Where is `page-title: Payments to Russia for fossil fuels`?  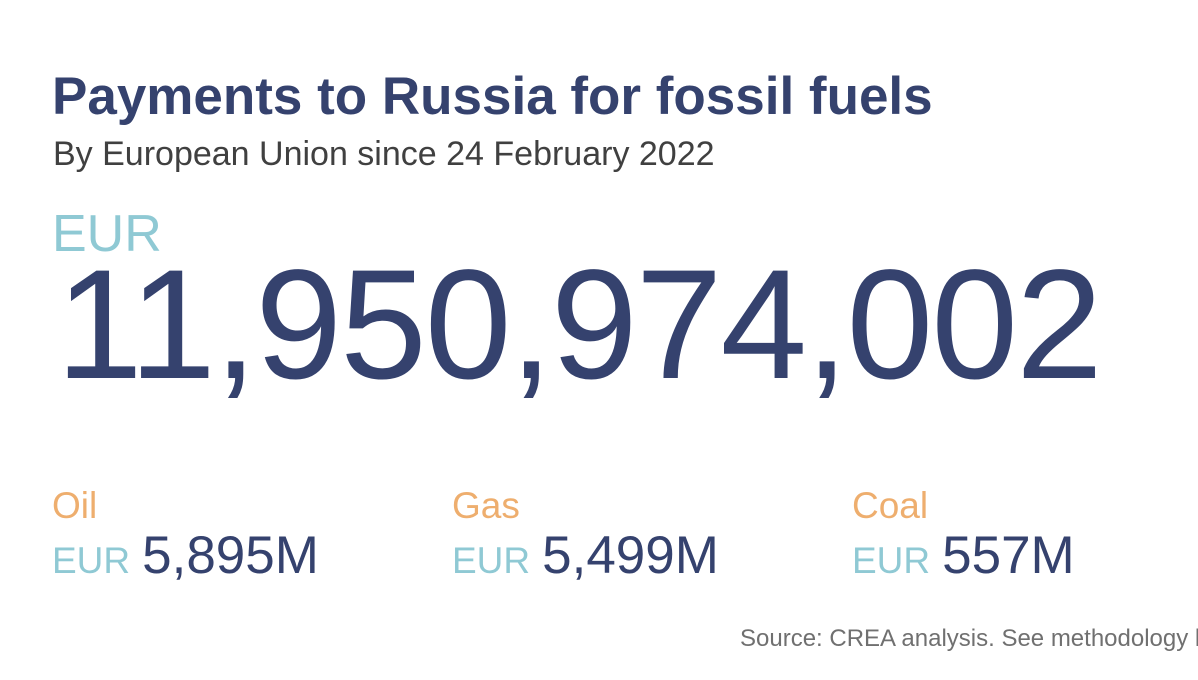
page-title: Payments to Russia for fossil fuels is located at coordinates (492, 96).